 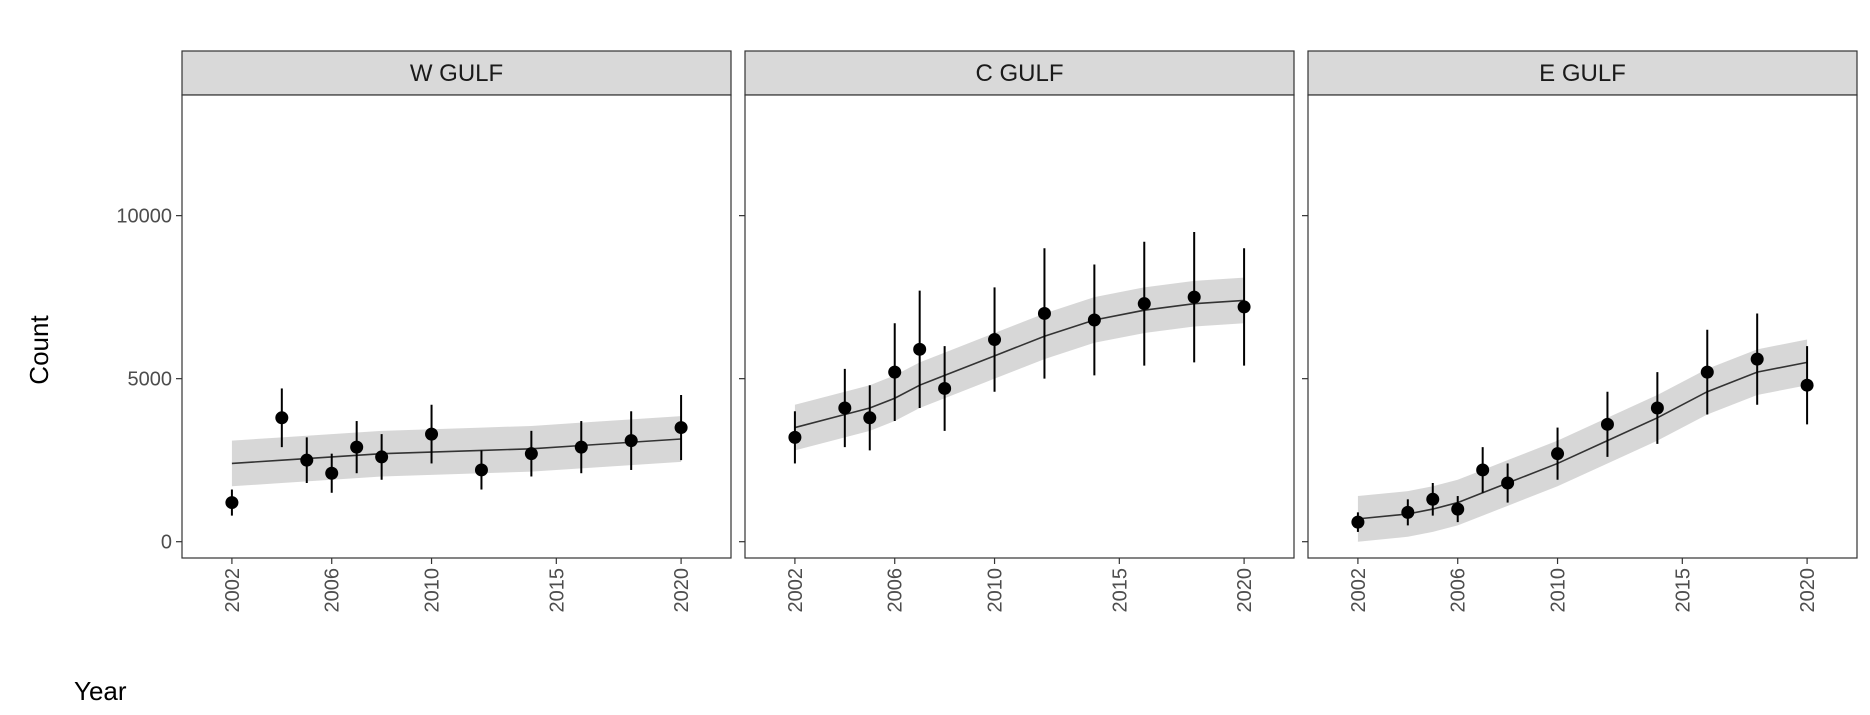 I want to click on y-tick-label: 0, so click(x=166, y=543).